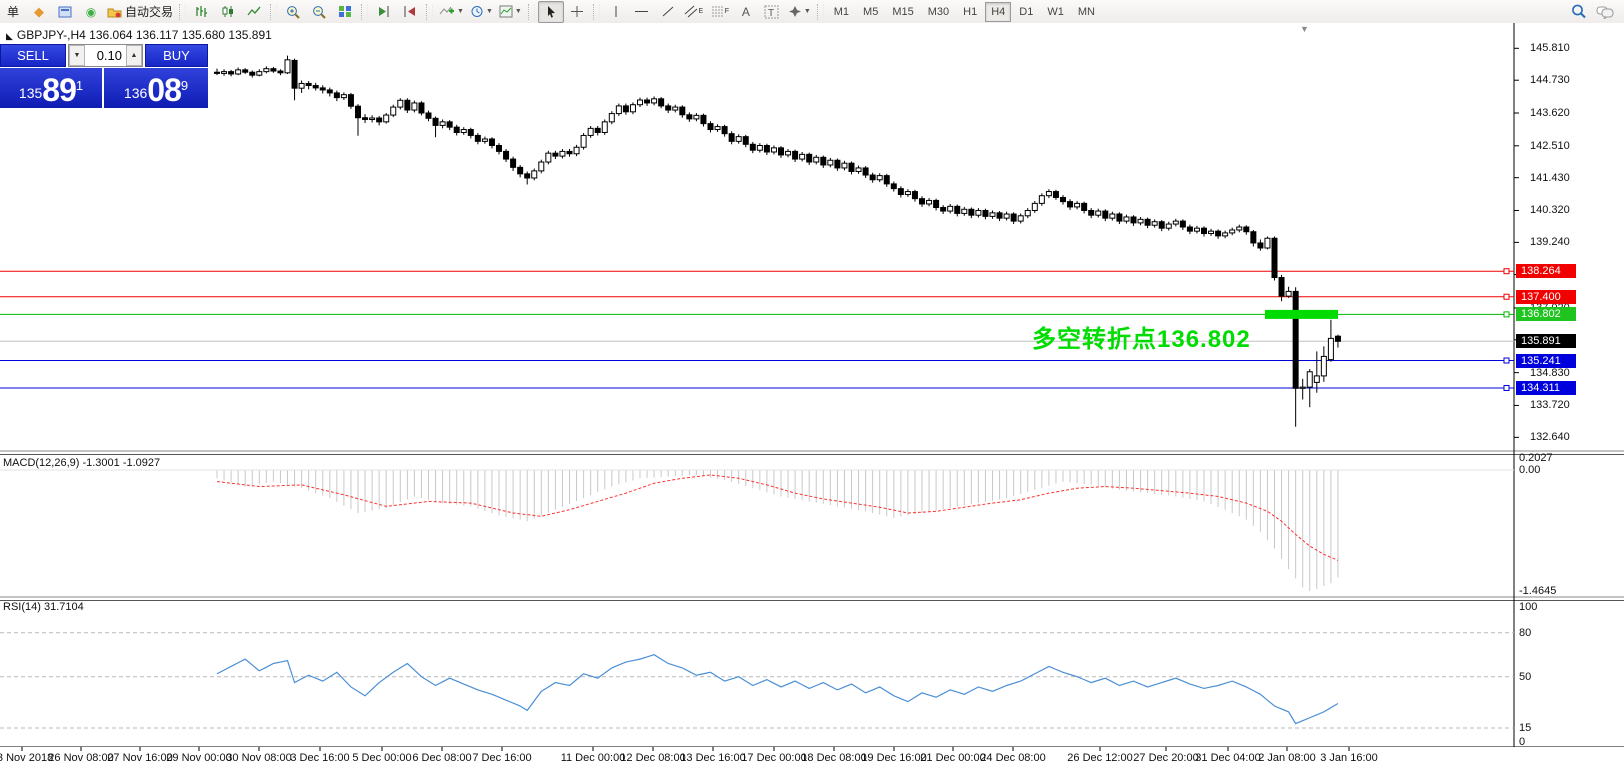  I want to click on text-tool: A, so click(745, 11).